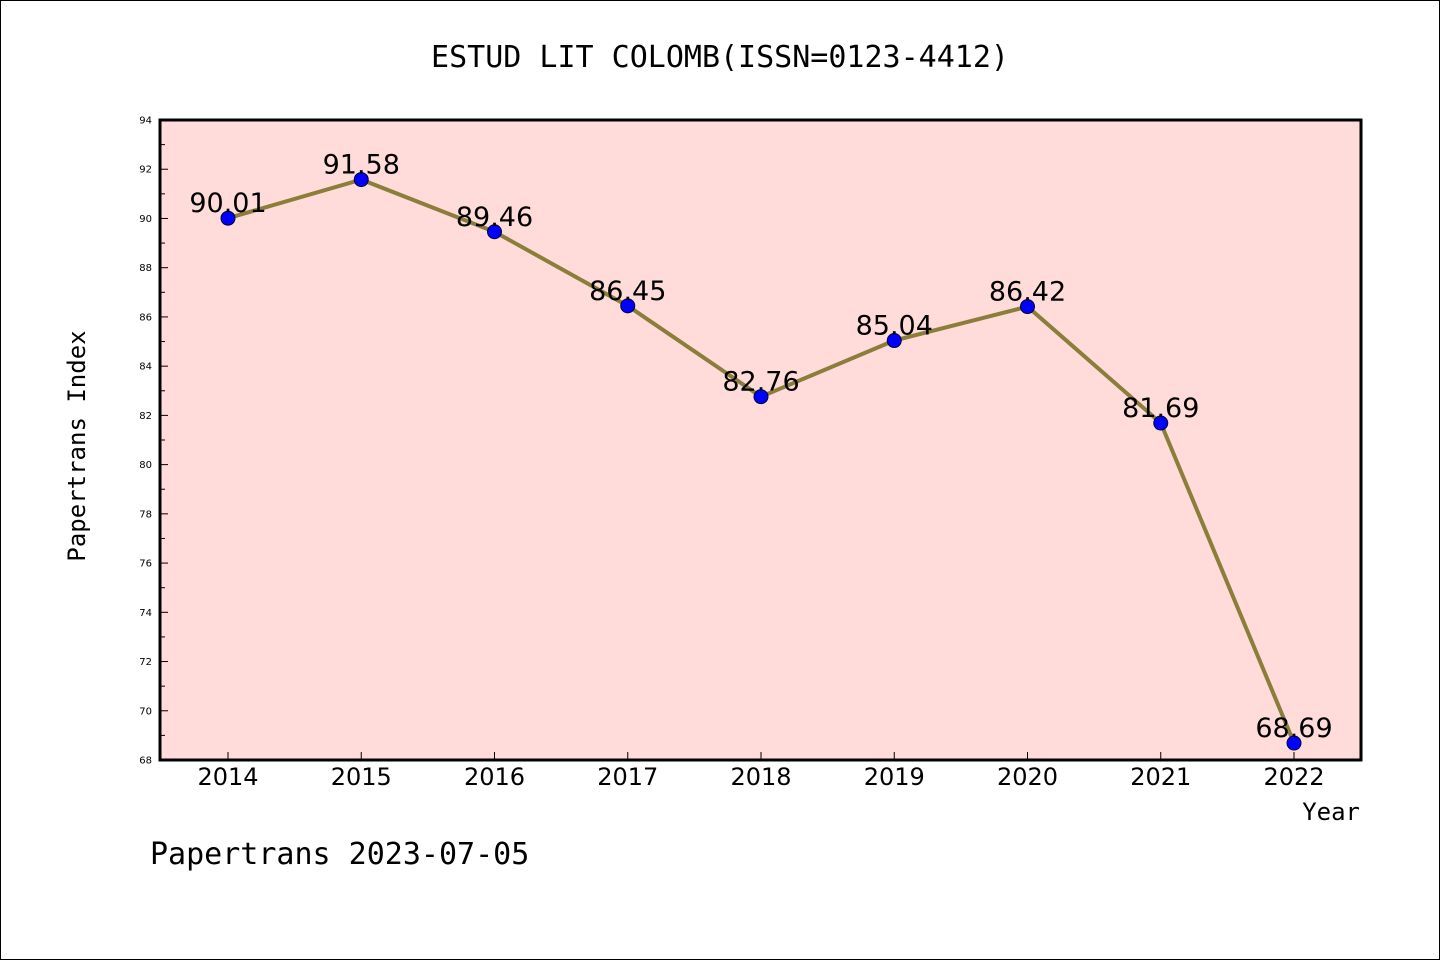 This screenshot has width=1440, height=960. I want to click on y-tick-label: 84, so click(145, 367).